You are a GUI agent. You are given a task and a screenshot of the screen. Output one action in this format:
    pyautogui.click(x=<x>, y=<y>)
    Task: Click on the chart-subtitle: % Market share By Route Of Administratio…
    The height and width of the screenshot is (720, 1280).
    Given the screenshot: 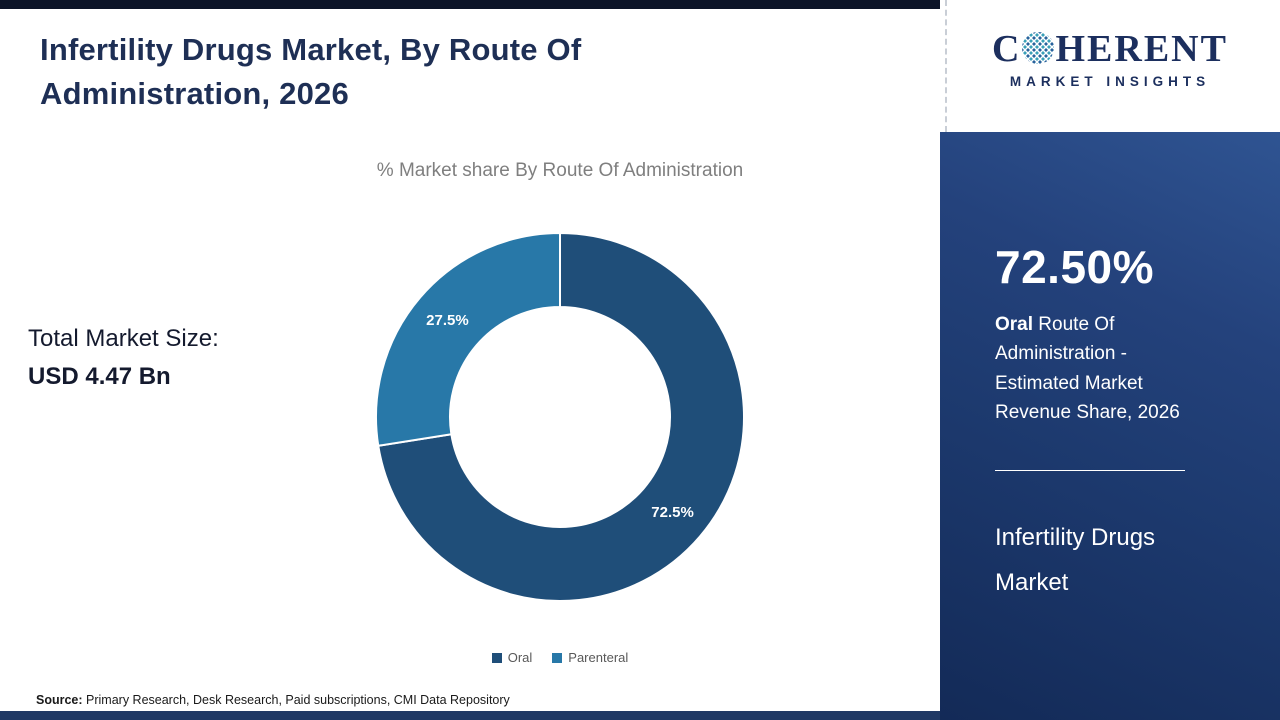 What is the action you would take?
    pyautogui.click(x=560, y=170)
    